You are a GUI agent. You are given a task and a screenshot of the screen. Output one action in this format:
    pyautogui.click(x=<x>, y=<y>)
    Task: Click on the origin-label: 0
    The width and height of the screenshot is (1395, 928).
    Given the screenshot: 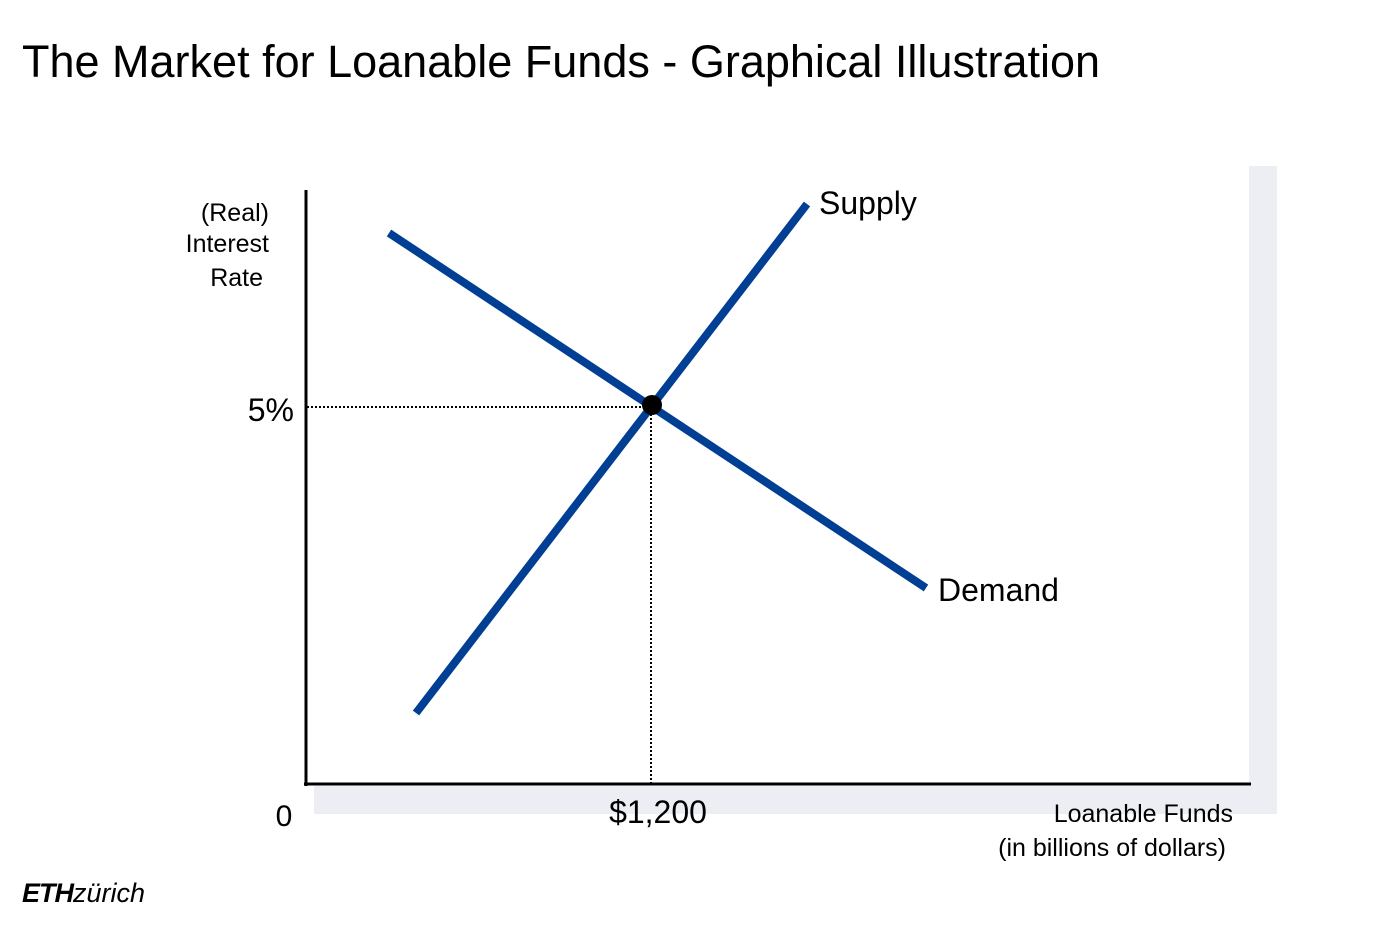 What is the action you would take?
    pyautogui.click(x=284, y=816)
    